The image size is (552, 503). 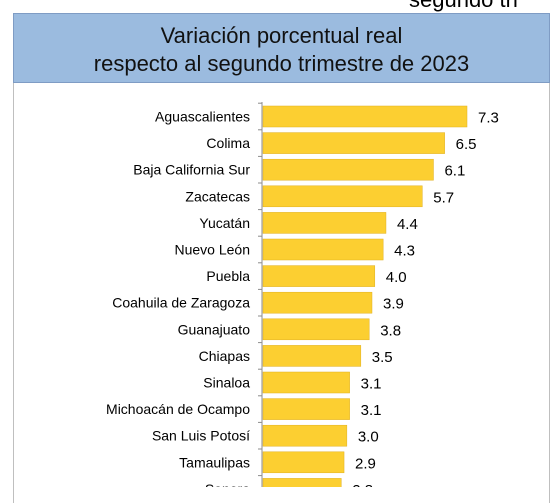 I want to click on category-label: Nuevo León, so click(x=212, y=250).